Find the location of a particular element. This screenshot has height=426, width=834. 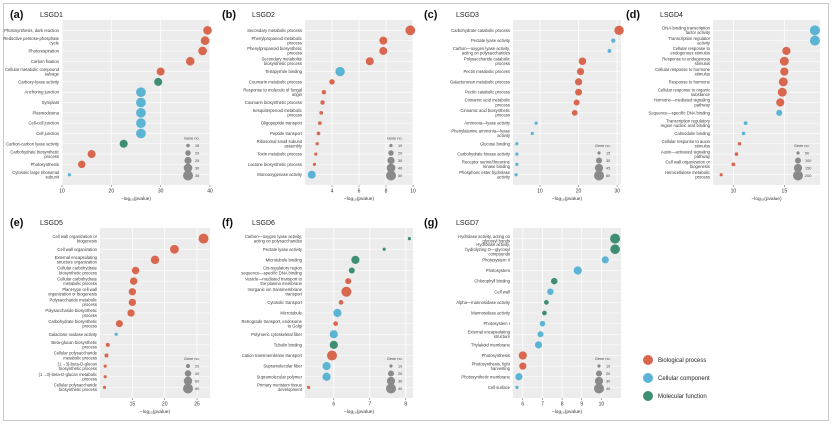

term-label: Ribosomal small subunit assembly is located at coordinates (280, 144).